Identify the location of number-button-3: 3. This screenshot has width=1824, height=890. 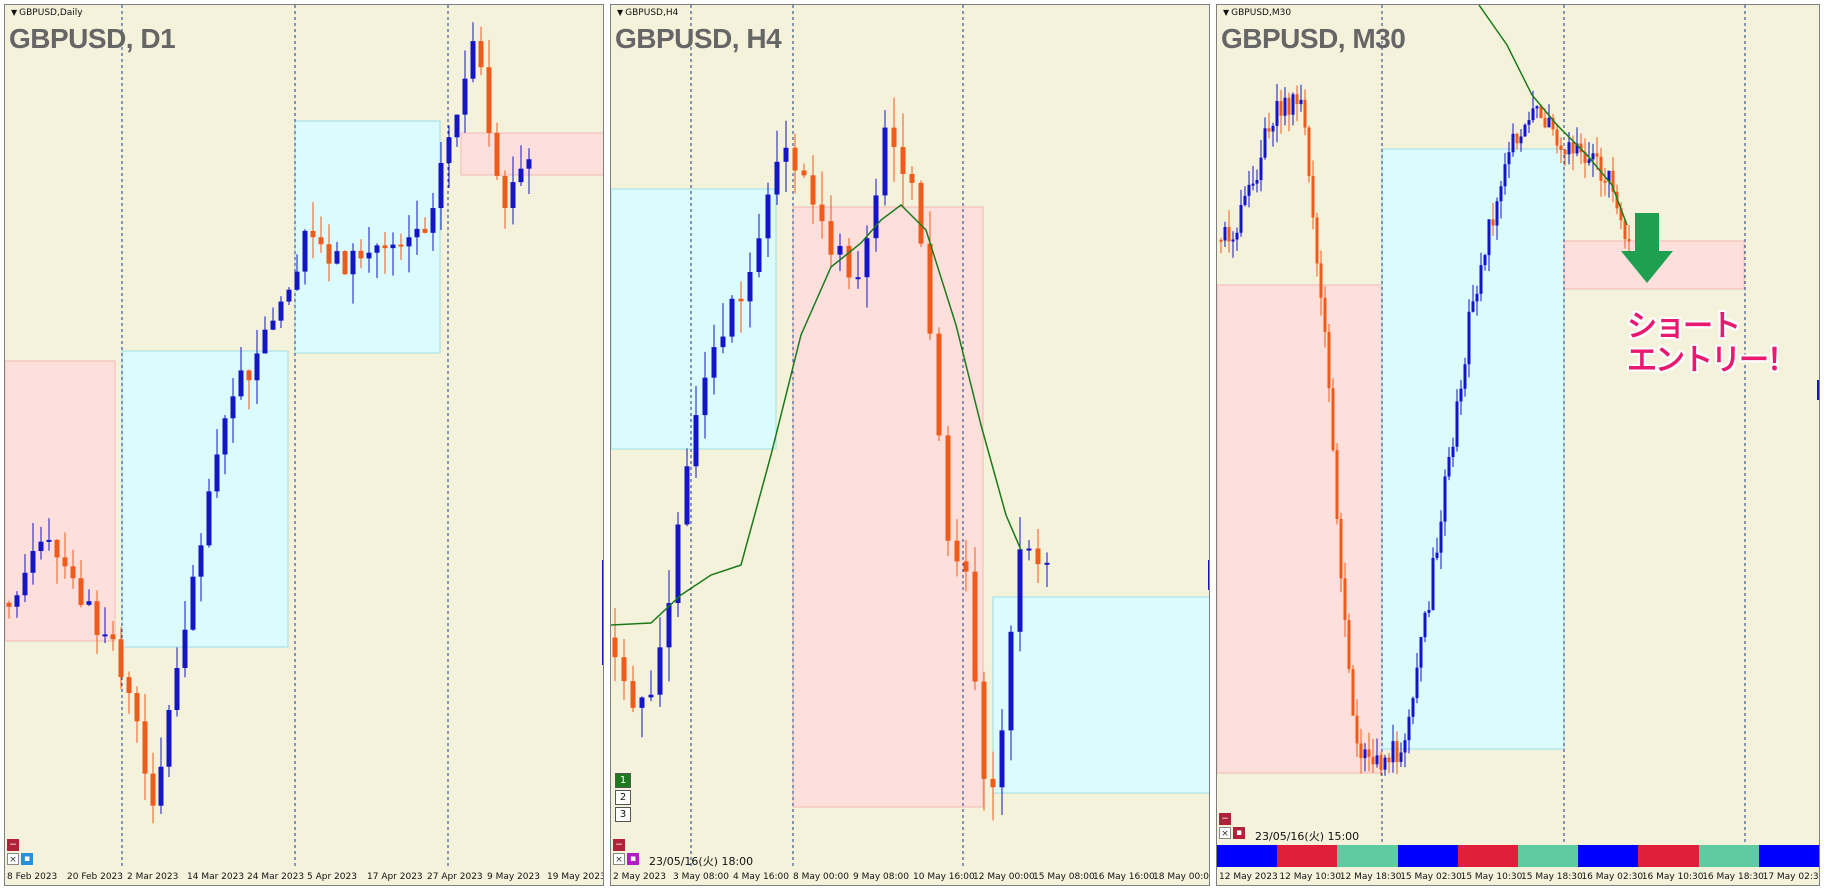
(623, 814).